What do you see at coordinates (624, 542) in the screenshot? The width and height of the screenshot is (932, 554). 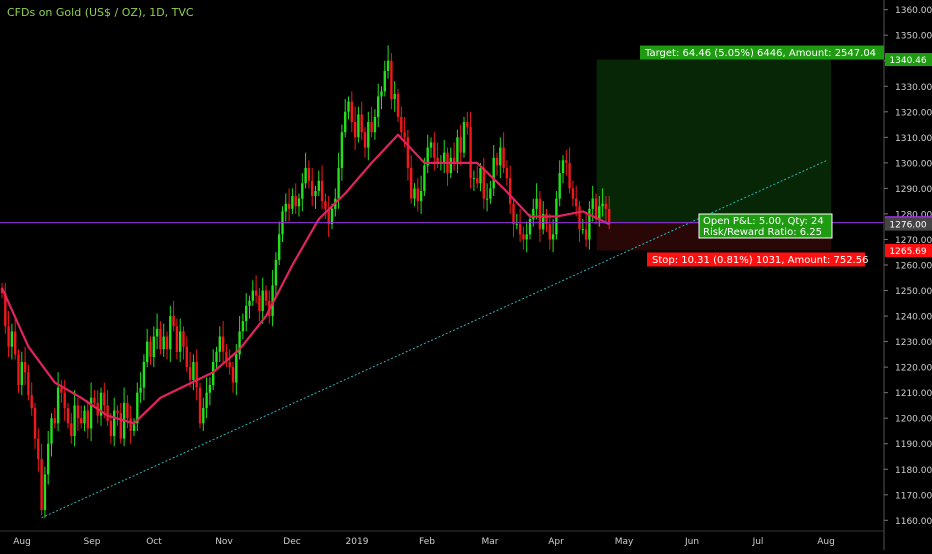 I see `x-tick-label: May` at bounding box center [624, 542].